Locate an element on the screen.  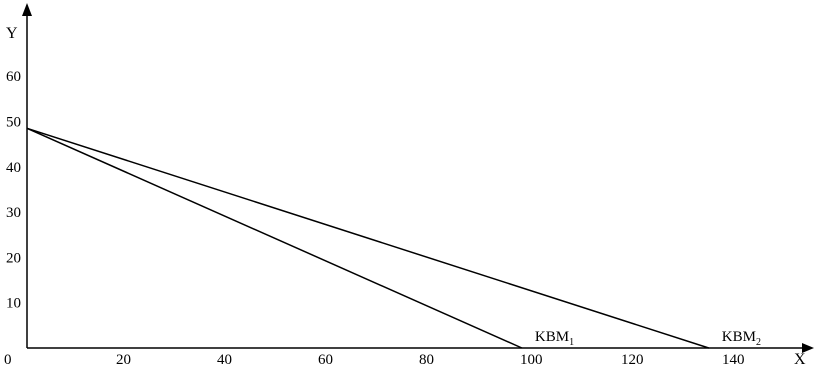
x-tick-label: 40 is located at coordinates (224, 359).